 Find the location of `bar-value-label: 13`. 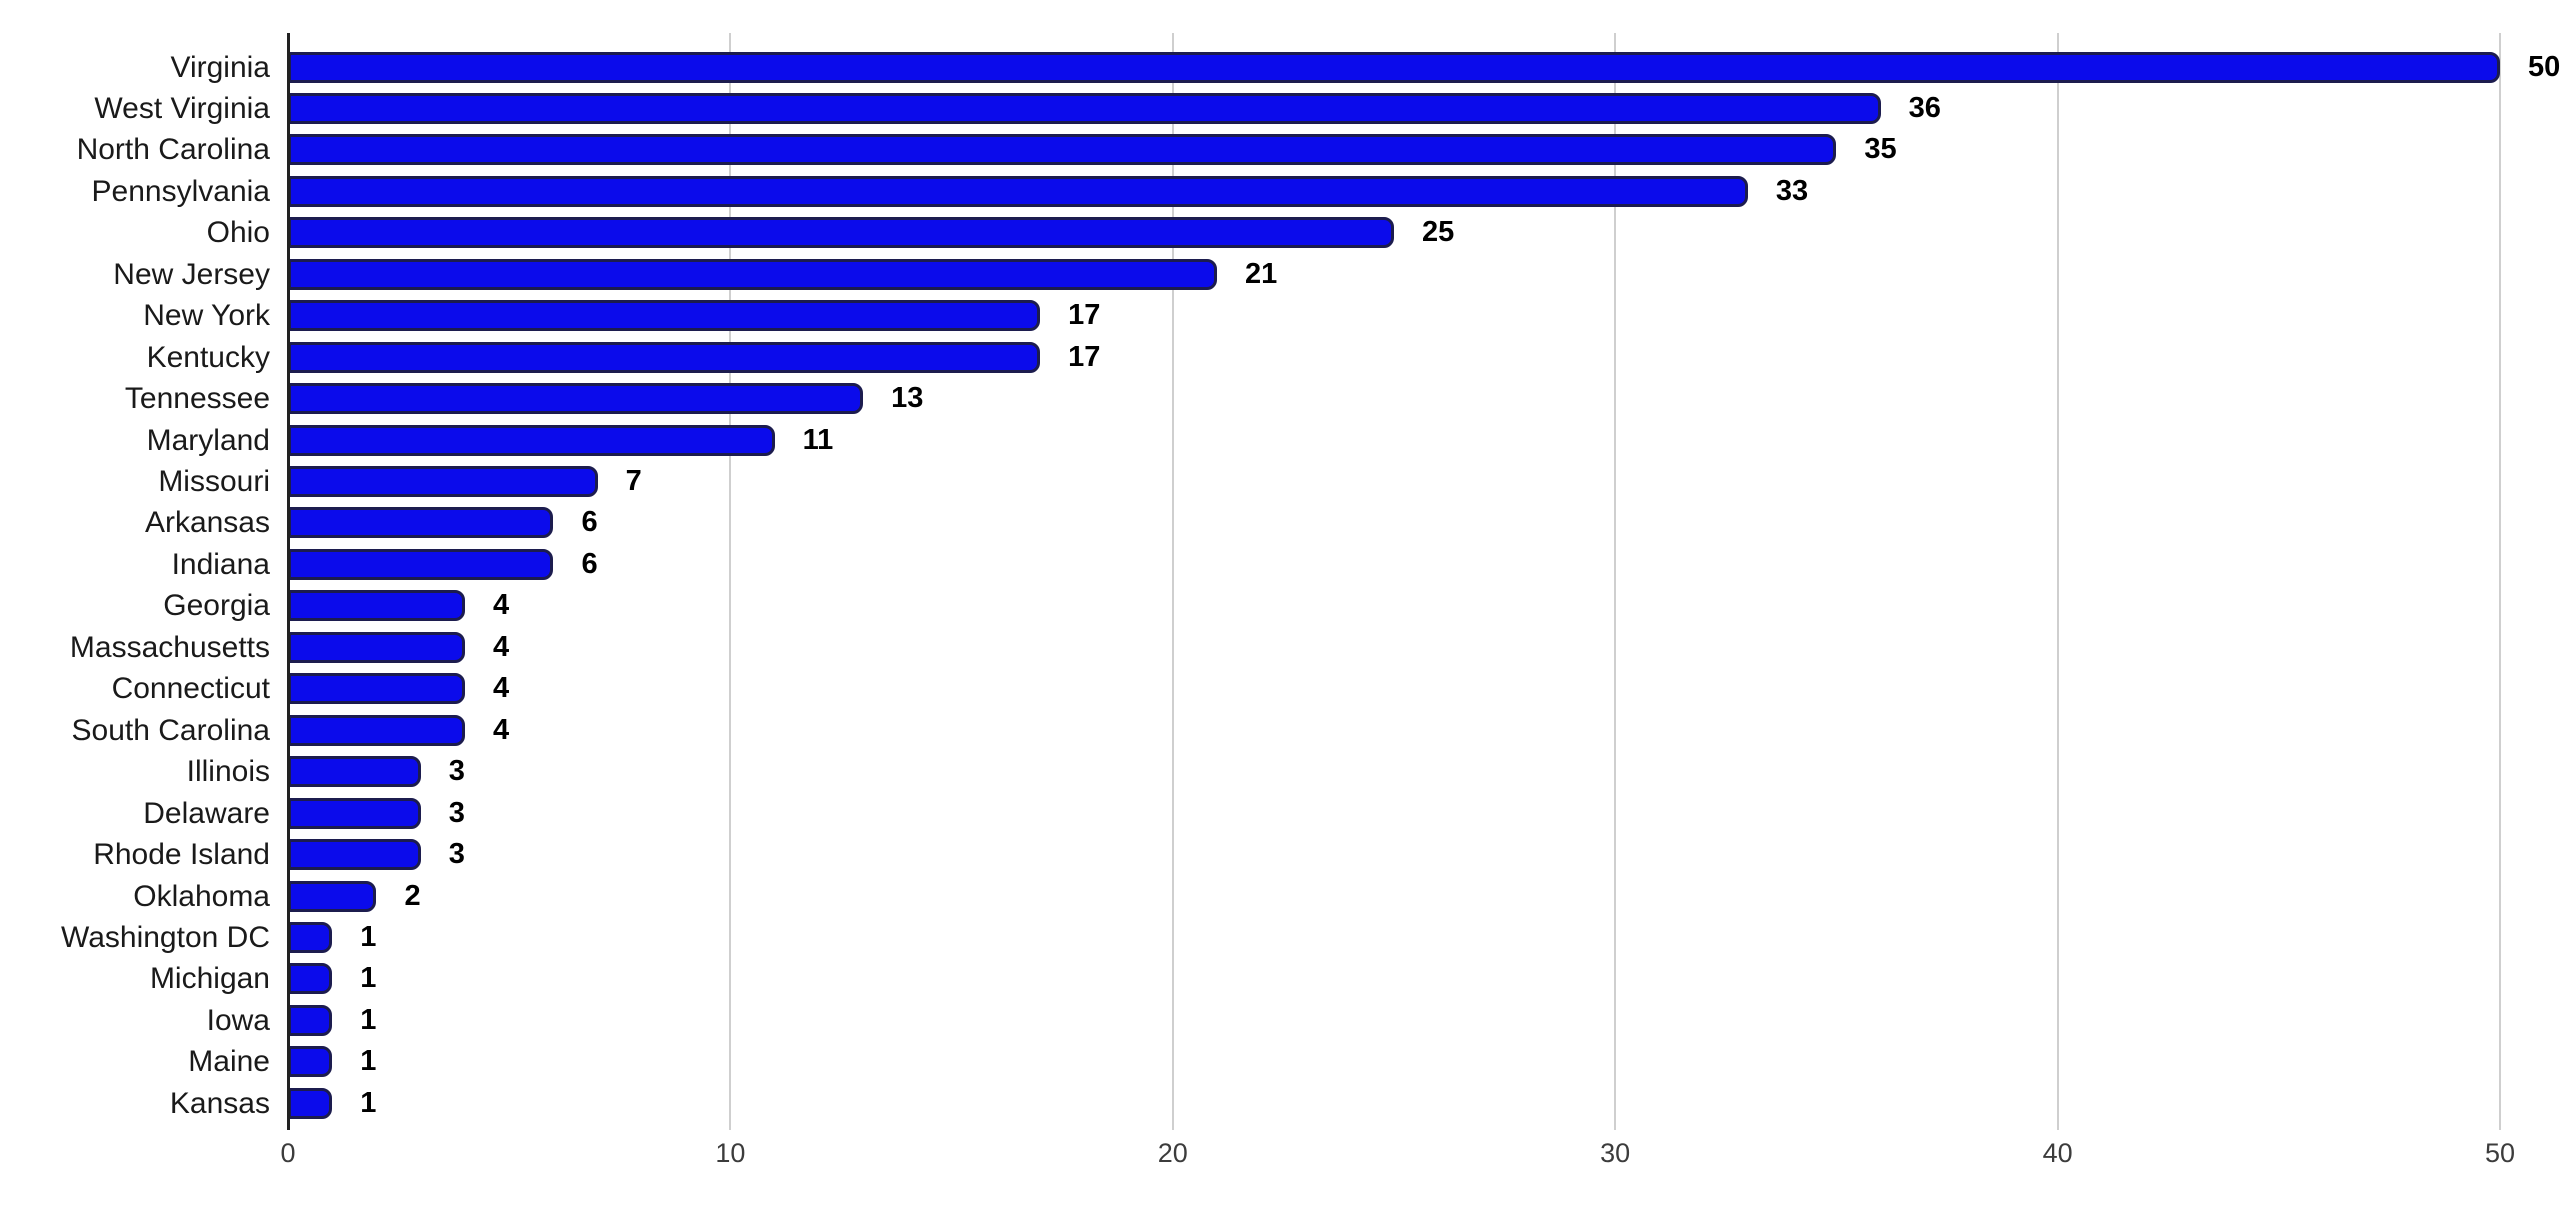

bar-value-label: 13 is located at coordinates (907, 398).